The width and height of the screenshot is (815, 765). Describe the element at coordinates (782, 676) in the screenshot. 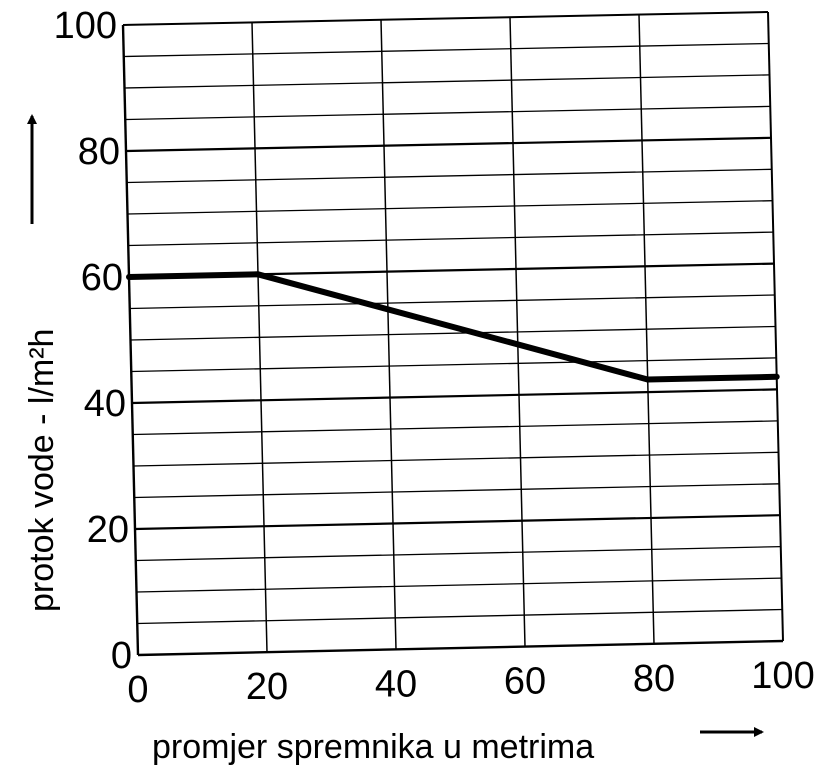

I see `x-tick-label: 100` at that location.